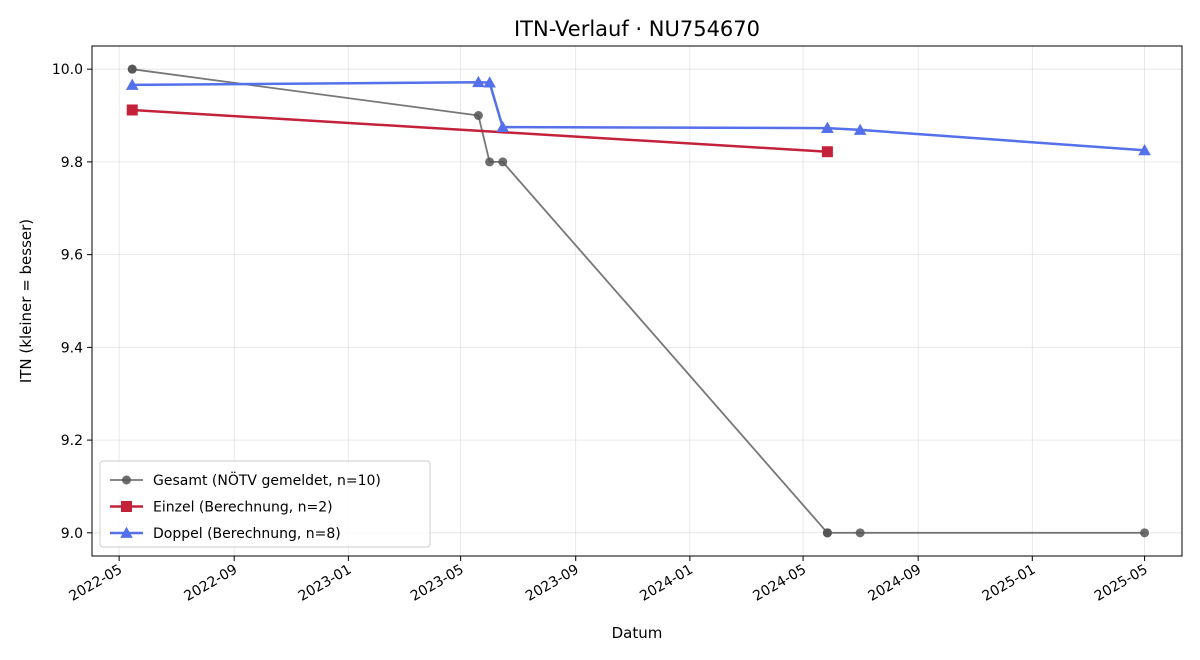 Image resolution: width=1200 pixels, height=660 pixels. Describe the element at coordinates (67, 70) in the screenshot. I see `y-tick-label: 10.0` at that location.